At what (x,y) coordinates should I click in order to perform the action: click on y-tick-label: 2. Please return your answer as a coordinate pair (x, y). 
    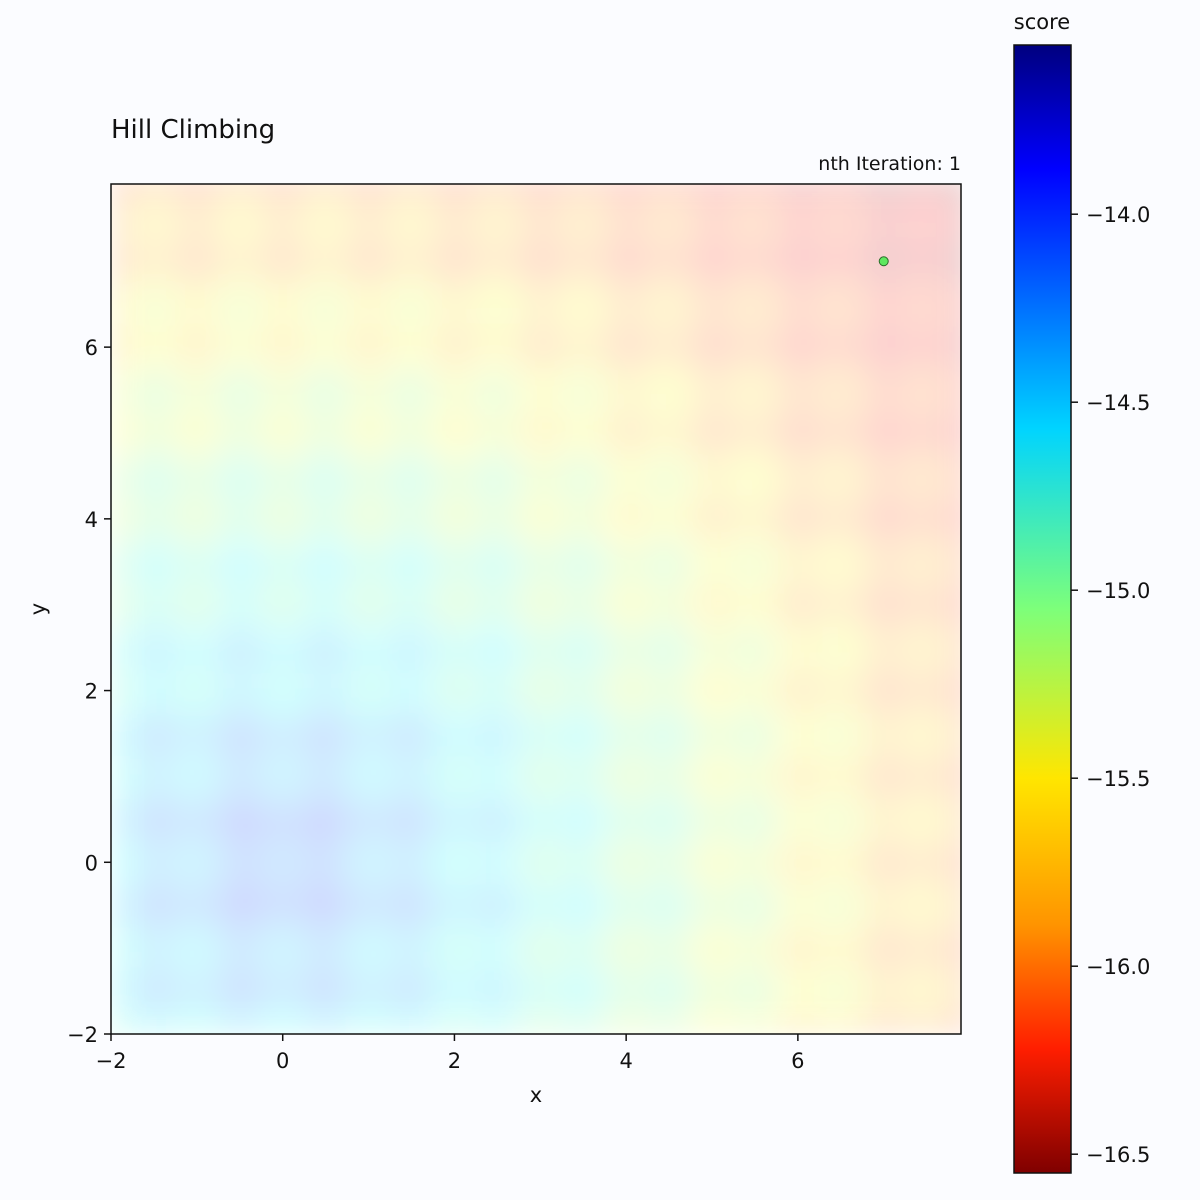
    Looking at the image, I should click on (91, 692).